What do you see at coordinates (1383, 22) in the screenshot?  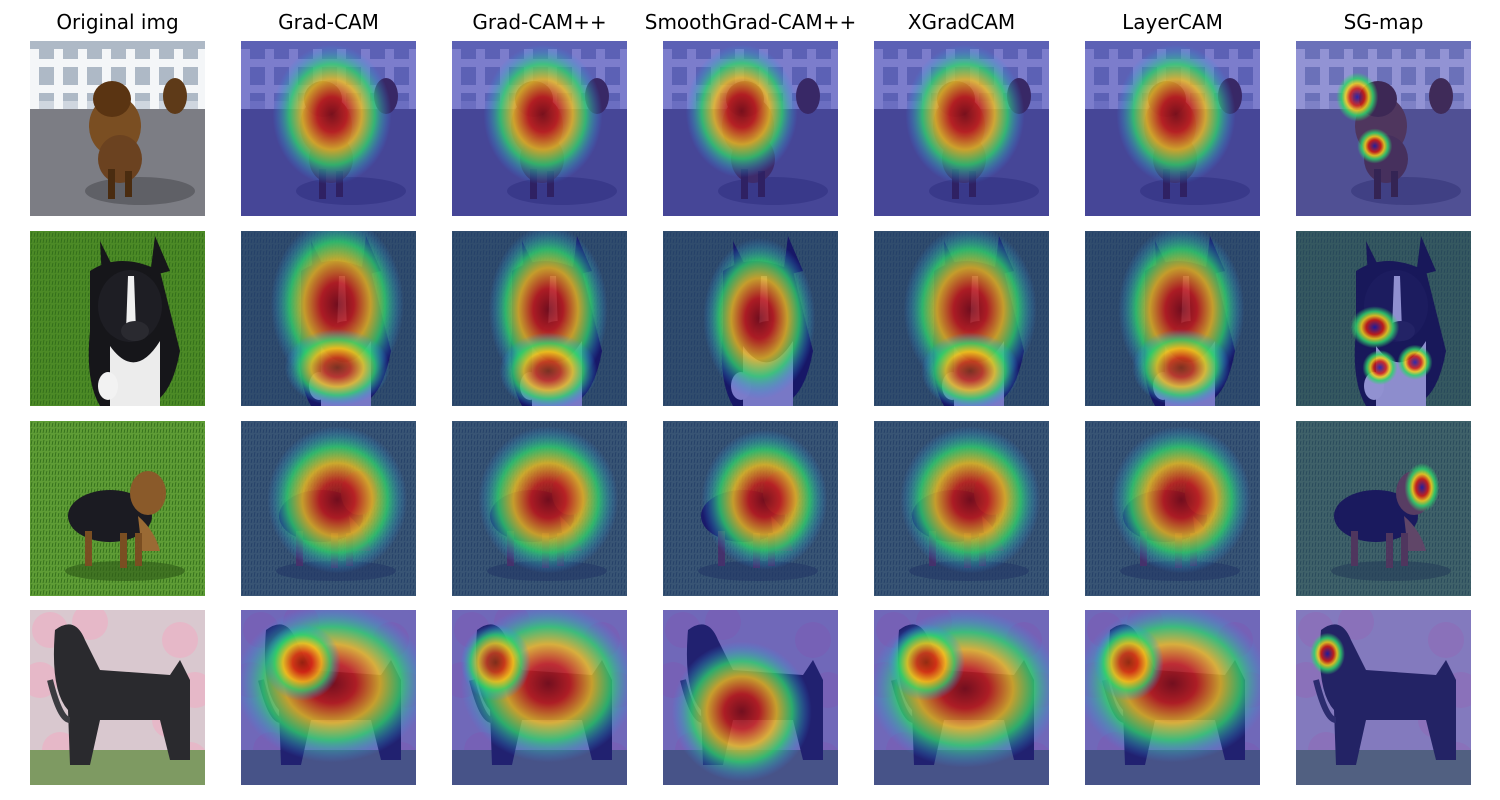 I see `column-title-6: SG-map` at bounding box center [1383, 22].